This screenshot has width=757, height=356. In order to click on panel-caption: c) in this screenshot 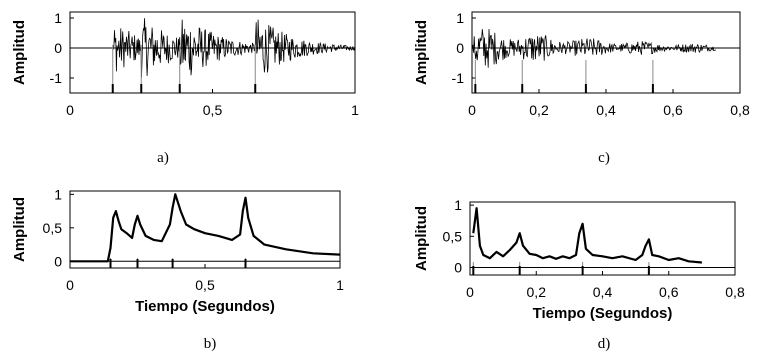, I will do `click(604, 158)`.